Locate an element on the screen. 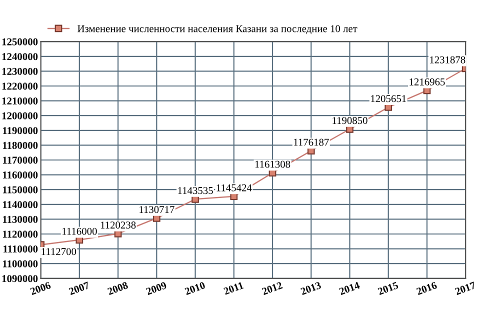 The image size is (480, 320). y-tick-label: 1100000 is located at coordinates (20, 264).